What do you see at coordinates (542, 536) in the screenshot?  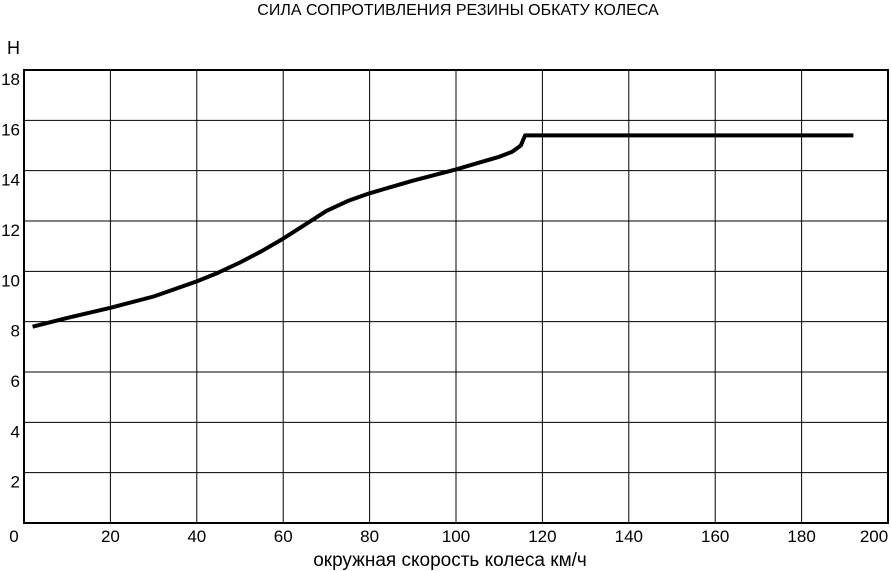 I see `x-tick-label: 120` at bounding box center [542, 536].